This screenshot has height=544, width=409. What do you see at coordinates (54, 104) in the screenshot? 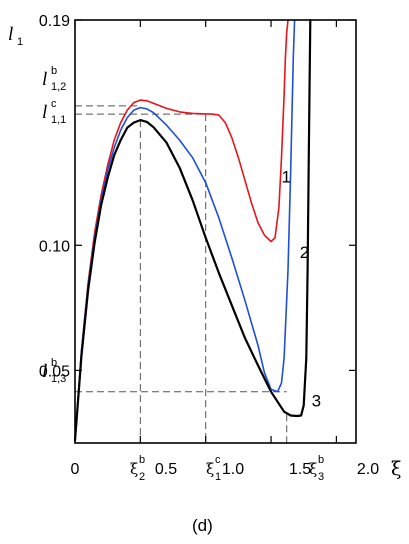
I see `y-annotation-sup: c` at bounding box center [54, 104].